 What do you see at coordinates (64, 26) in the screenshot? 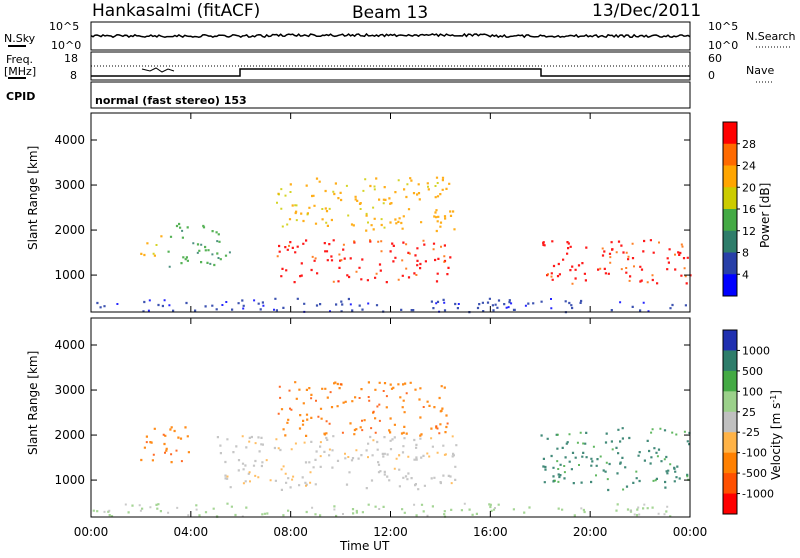
I see `noise-left-tick-top: 10^5` at bounding box center [64, 26].